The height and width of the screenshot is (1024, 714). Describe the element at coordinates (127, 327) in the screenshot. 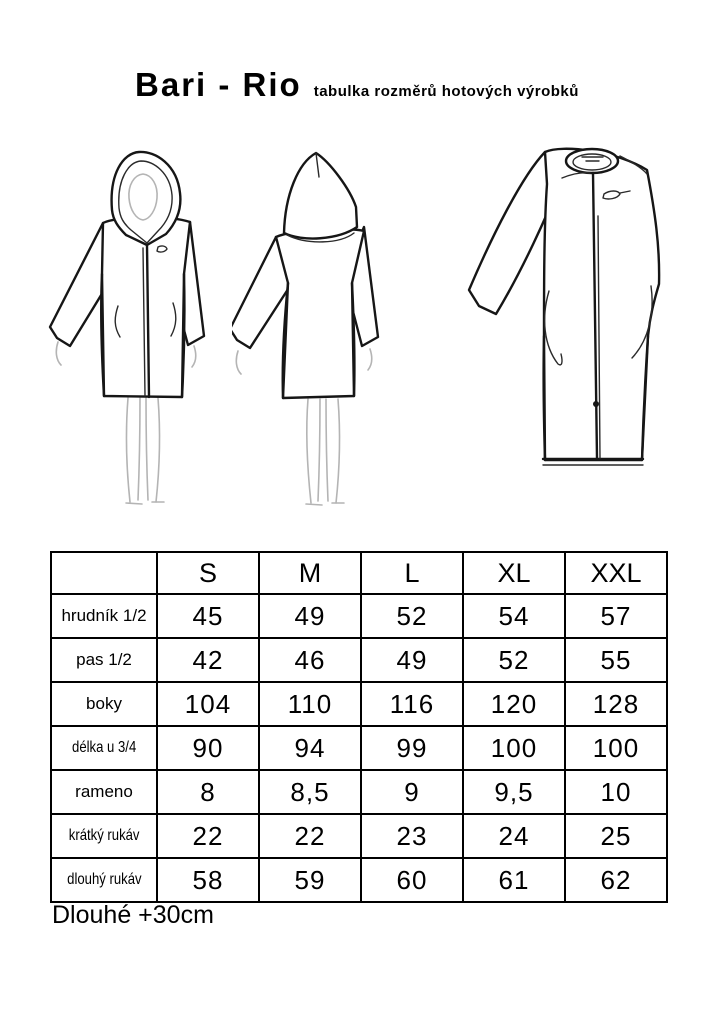

I see `hooded-robe-front-view-drawing` at that location.